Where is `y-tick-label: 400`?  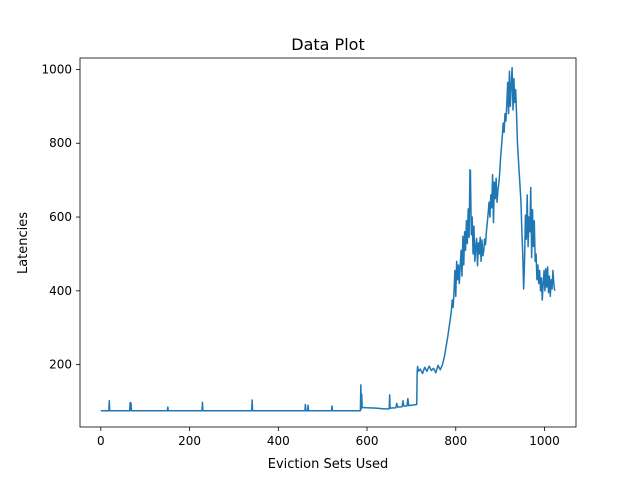 y-tick-label: 400 is located at coordinates (60, 291).